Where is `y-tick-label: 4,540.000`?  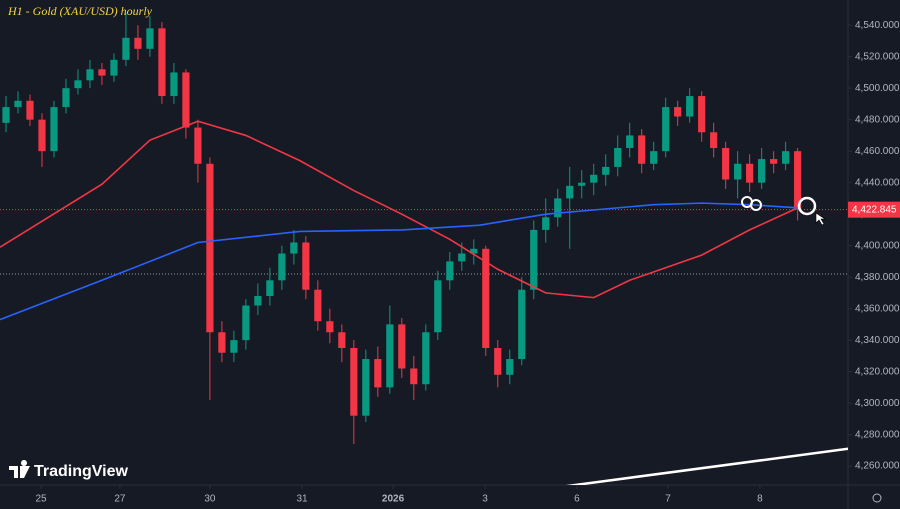
y-tick-label: 4,540.000 is located at coordinates (877, 25).